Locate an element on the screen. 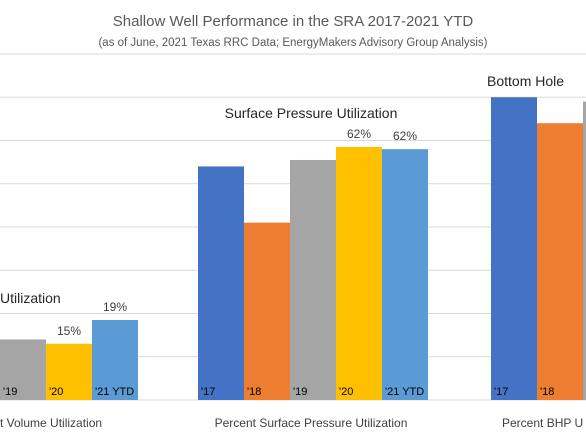 The image size is (586, 440). bar-group: Bottom Hole '17 '18 Percent BHP U is located at coordinates (536, 251).